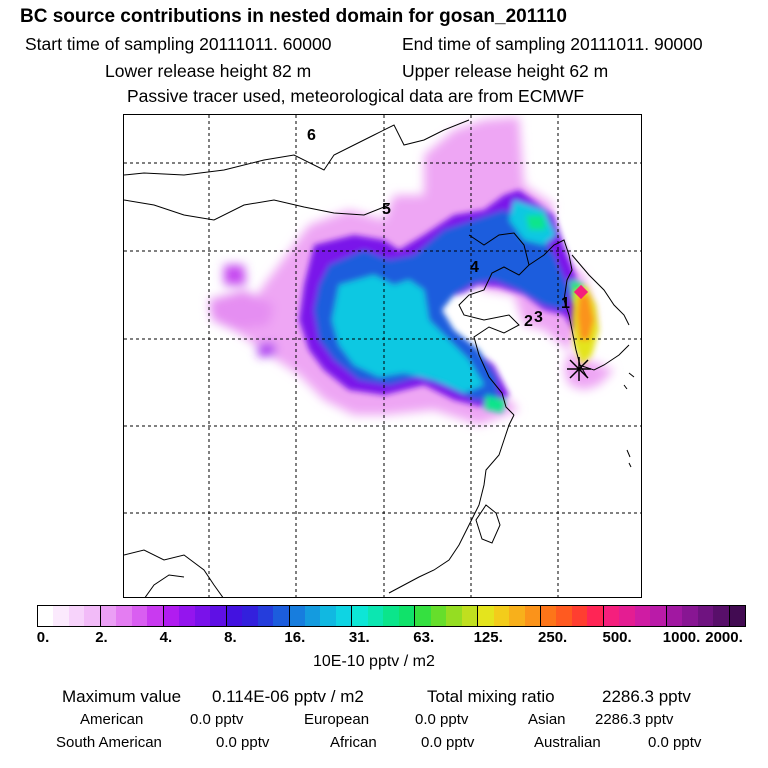 This screenshot has width=768, height=768. What do you see at coordinates (448, 742) in the screenshot?
I see `region-value-african: 0.0 pptv` at bounding box center [448, 742].